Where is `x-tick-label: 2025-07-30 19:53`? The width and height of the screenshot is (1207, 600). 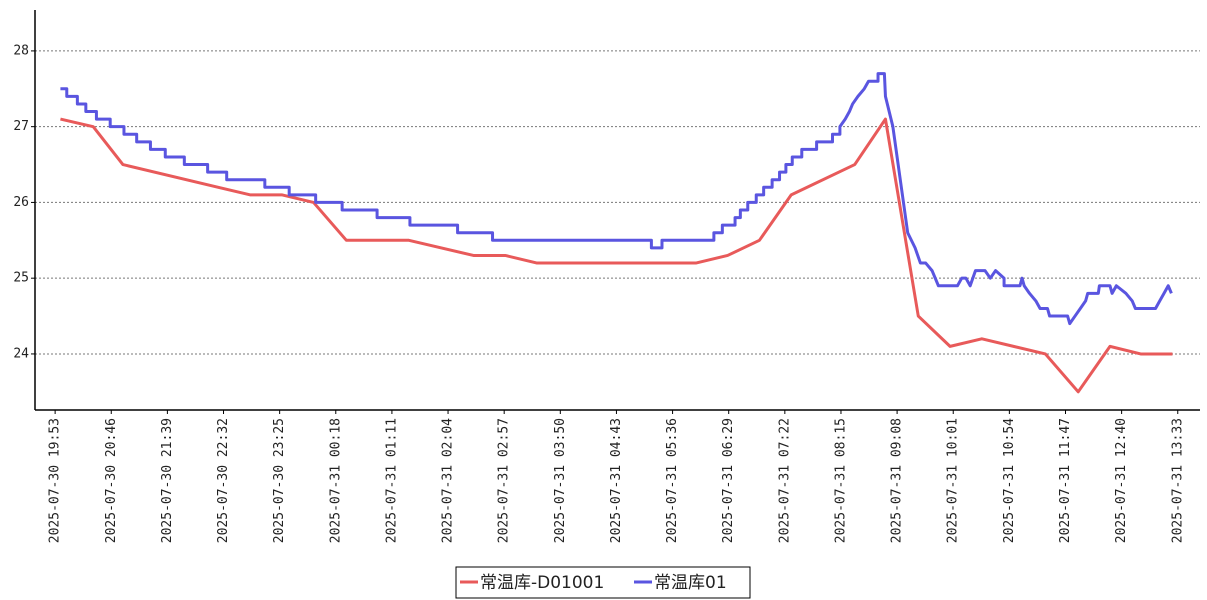 x-tick-label: 2025-07-30 19:53 is located at coordinates (55, 480).